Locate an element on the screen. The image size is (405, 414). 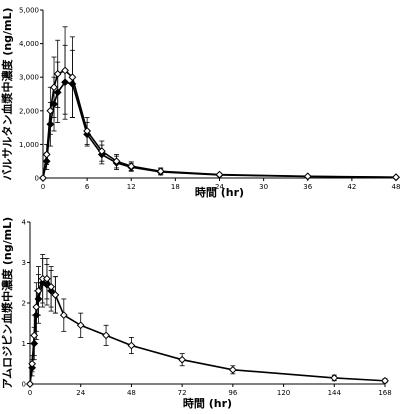
y-tick-label: 3 is located at coordinates (24, 263).